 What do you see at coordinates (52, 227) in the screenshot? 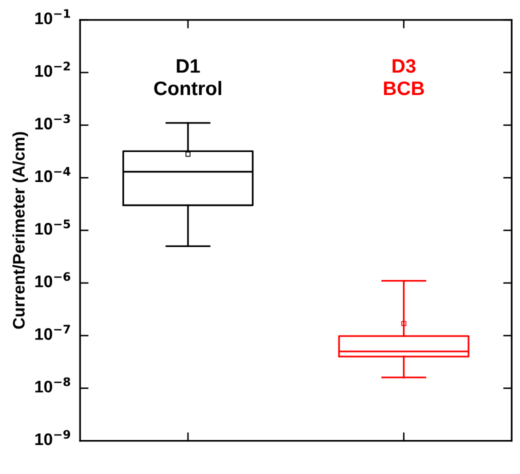
I see `y-tick-label: 10$^{−5}$` at bounding box center [52, 227].